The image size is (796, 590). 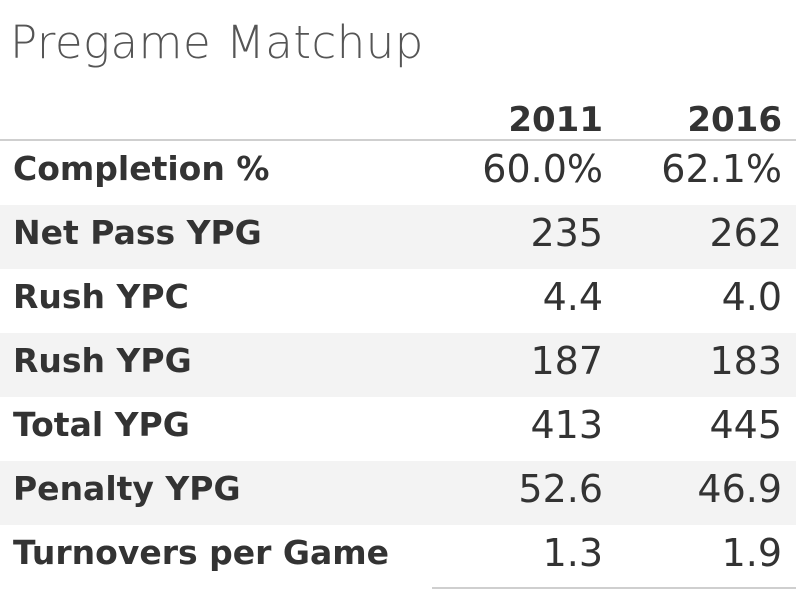 I want to click on cell-2016: 46.9, so click(x=739, y=489).